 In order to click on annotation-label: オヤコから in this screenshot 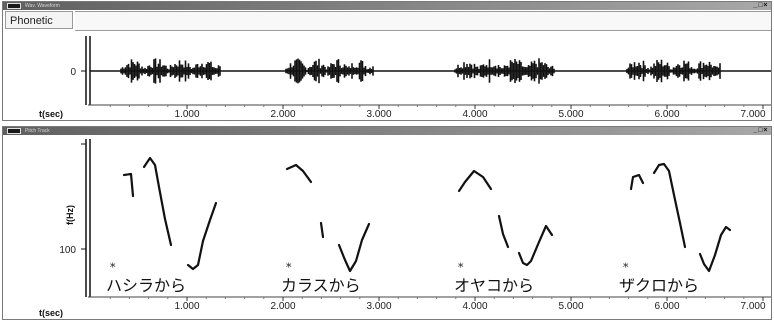, I will do `click(494, 285)`.